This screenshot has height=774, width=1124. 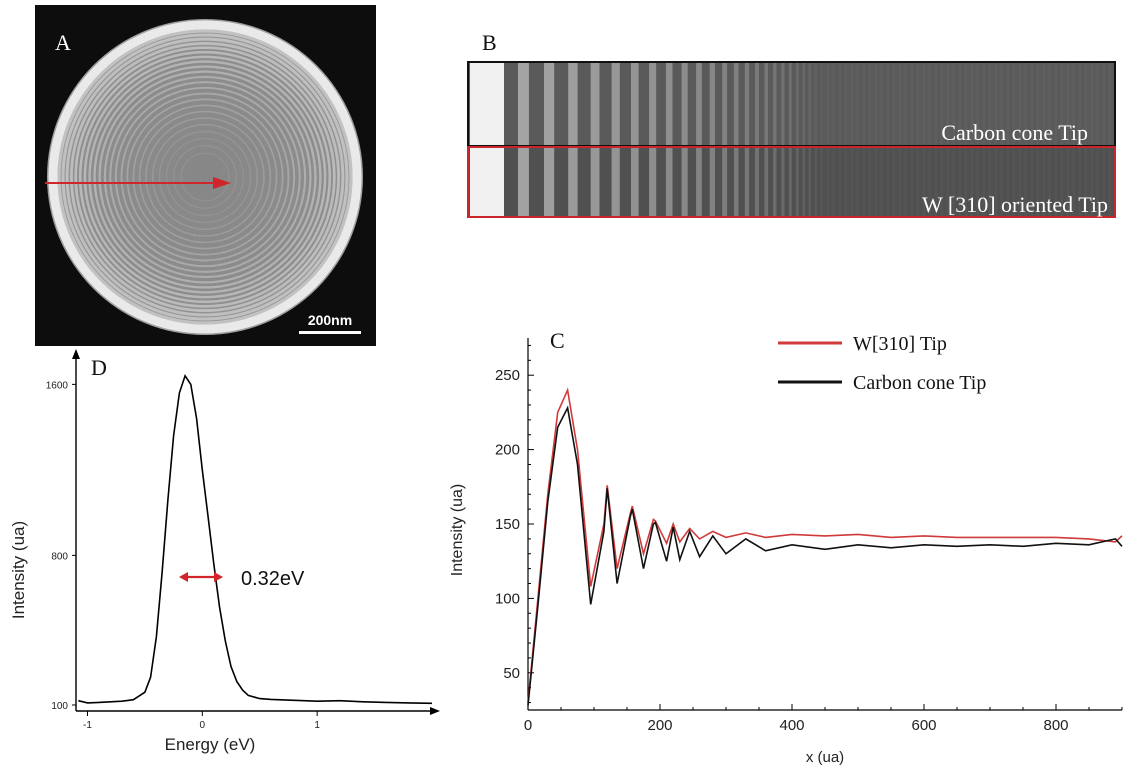 I want to click on panel-b-label: B, so click(x=489, y=42).